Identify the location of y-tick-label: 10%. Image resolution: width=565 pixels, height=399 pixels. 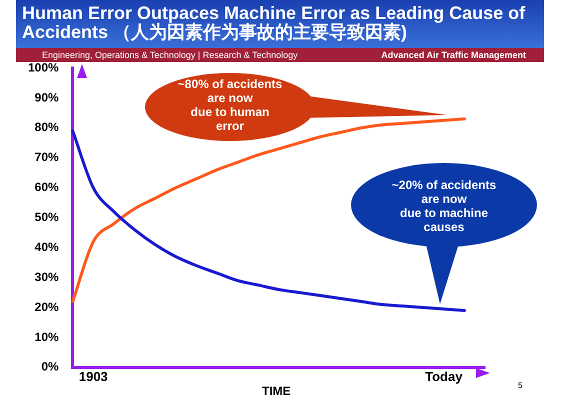
(47, 337).